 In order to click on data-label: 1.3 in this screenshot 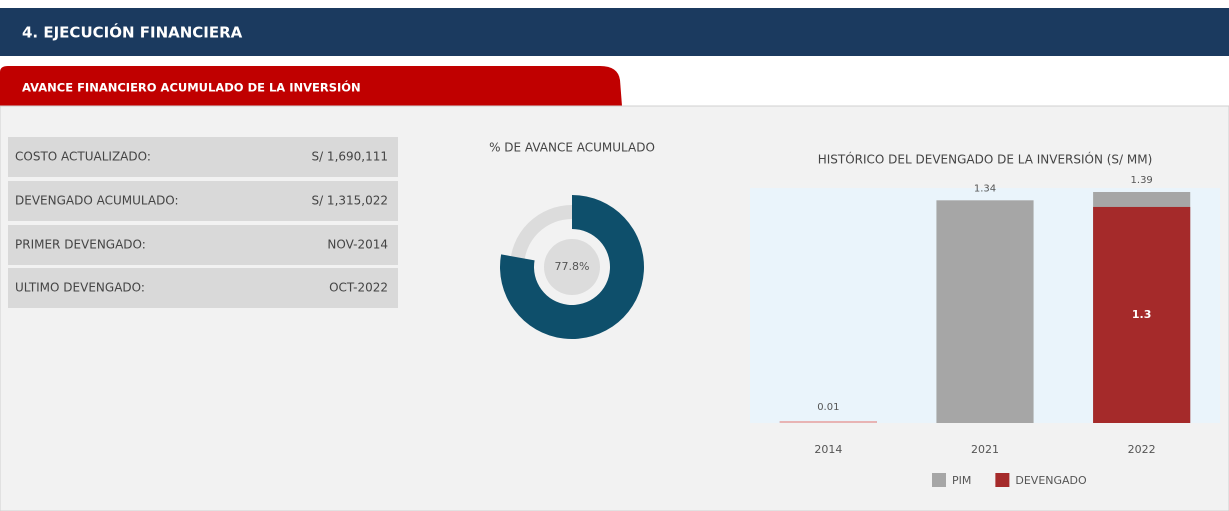, I will do `click(1142, 314)`.